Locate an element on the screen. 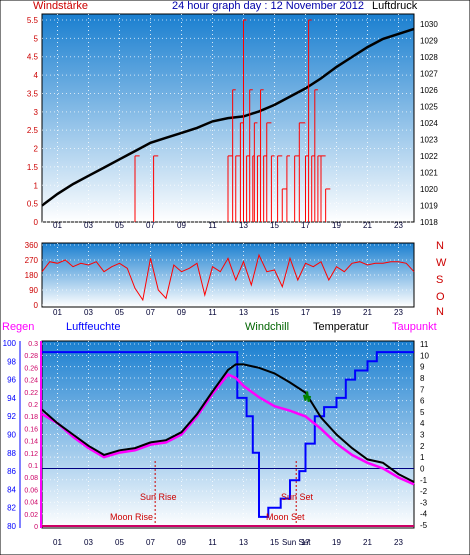  y-tick-label-temperatur: 10 is located at coordinates (424, 355).